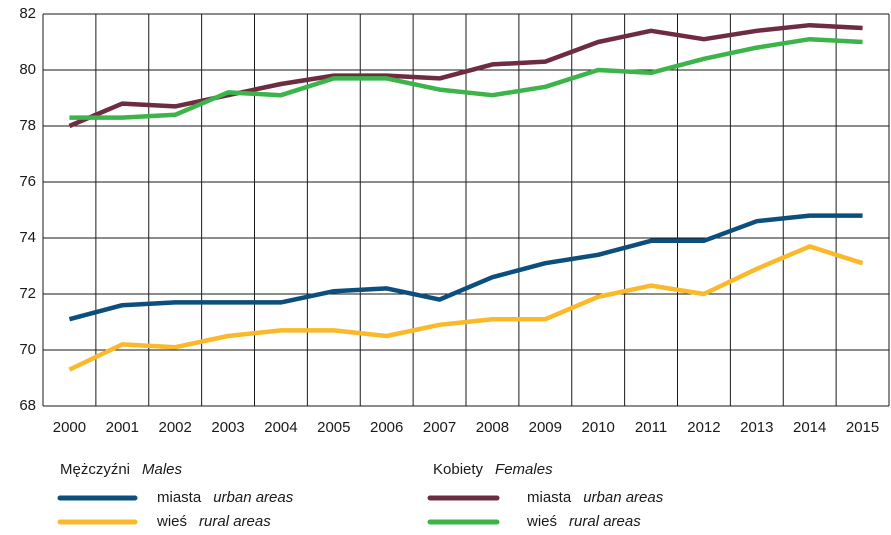  Describe the element at coordinates (703, 427) in the screenshot. I see `x-tick-label: 2012` at that location.